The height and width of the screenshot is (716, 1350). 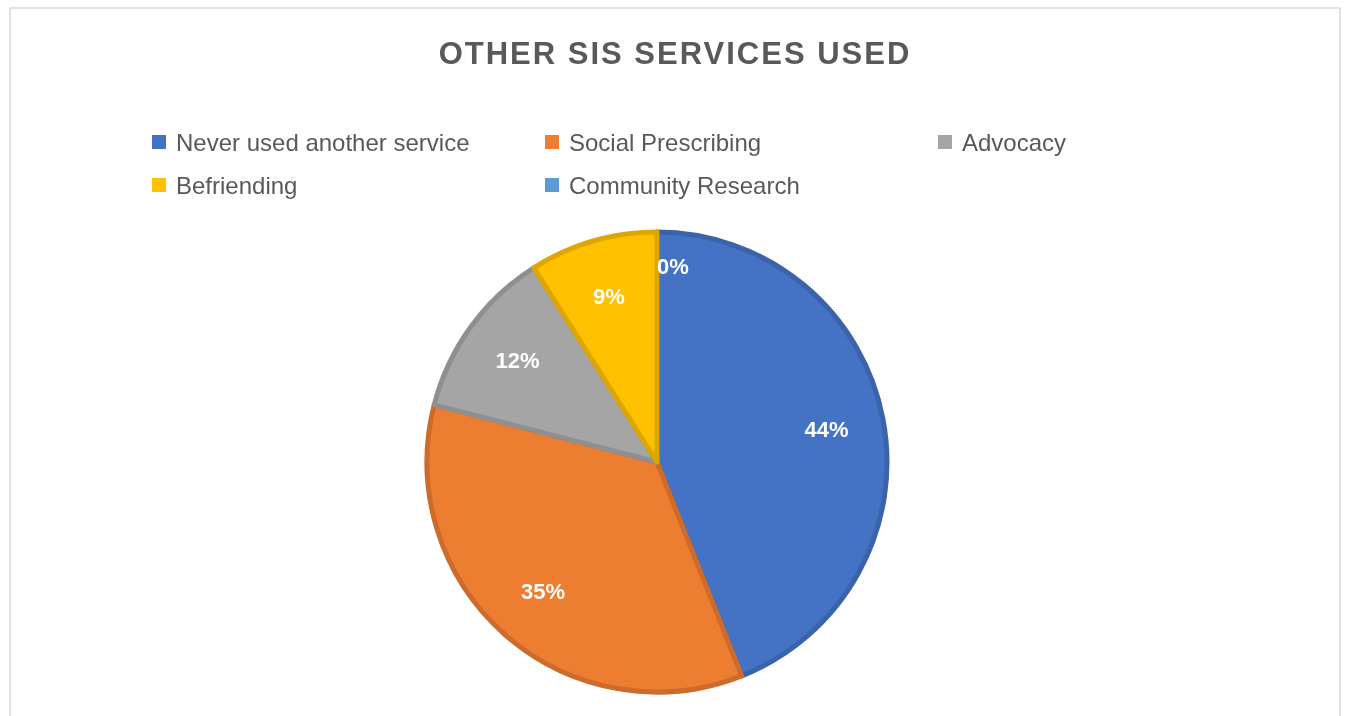 I want to click on legend-label: Advocacy, so click(x=1014, y=142).